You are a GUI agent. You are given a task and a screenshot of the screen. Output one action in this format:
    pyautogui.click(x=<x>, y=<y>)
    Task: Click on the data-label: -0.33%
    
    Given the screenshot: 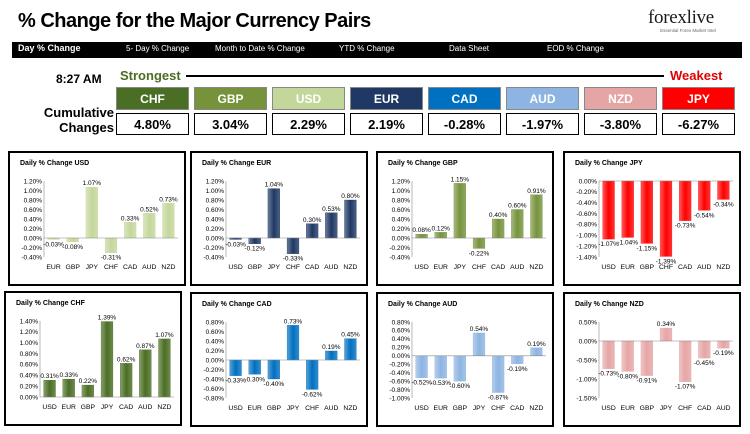 What is the action you would take?
    pyautogui.click(x=293, y=259)
    